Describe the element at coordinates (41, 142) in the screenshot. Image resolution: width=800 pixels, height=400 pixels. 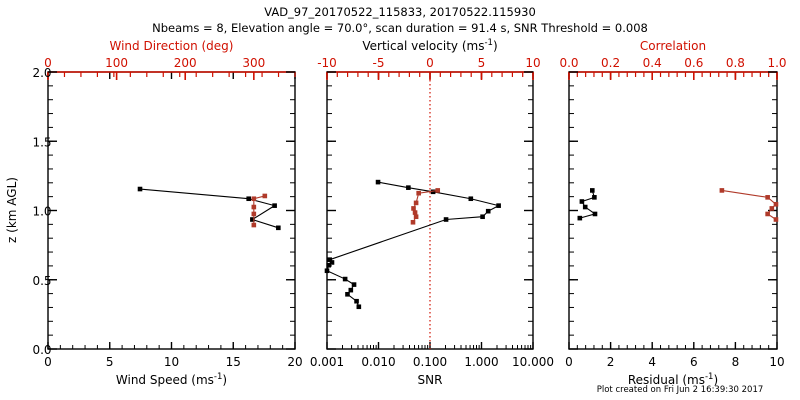
I see `ytick-label-3: 1.5` at that location.